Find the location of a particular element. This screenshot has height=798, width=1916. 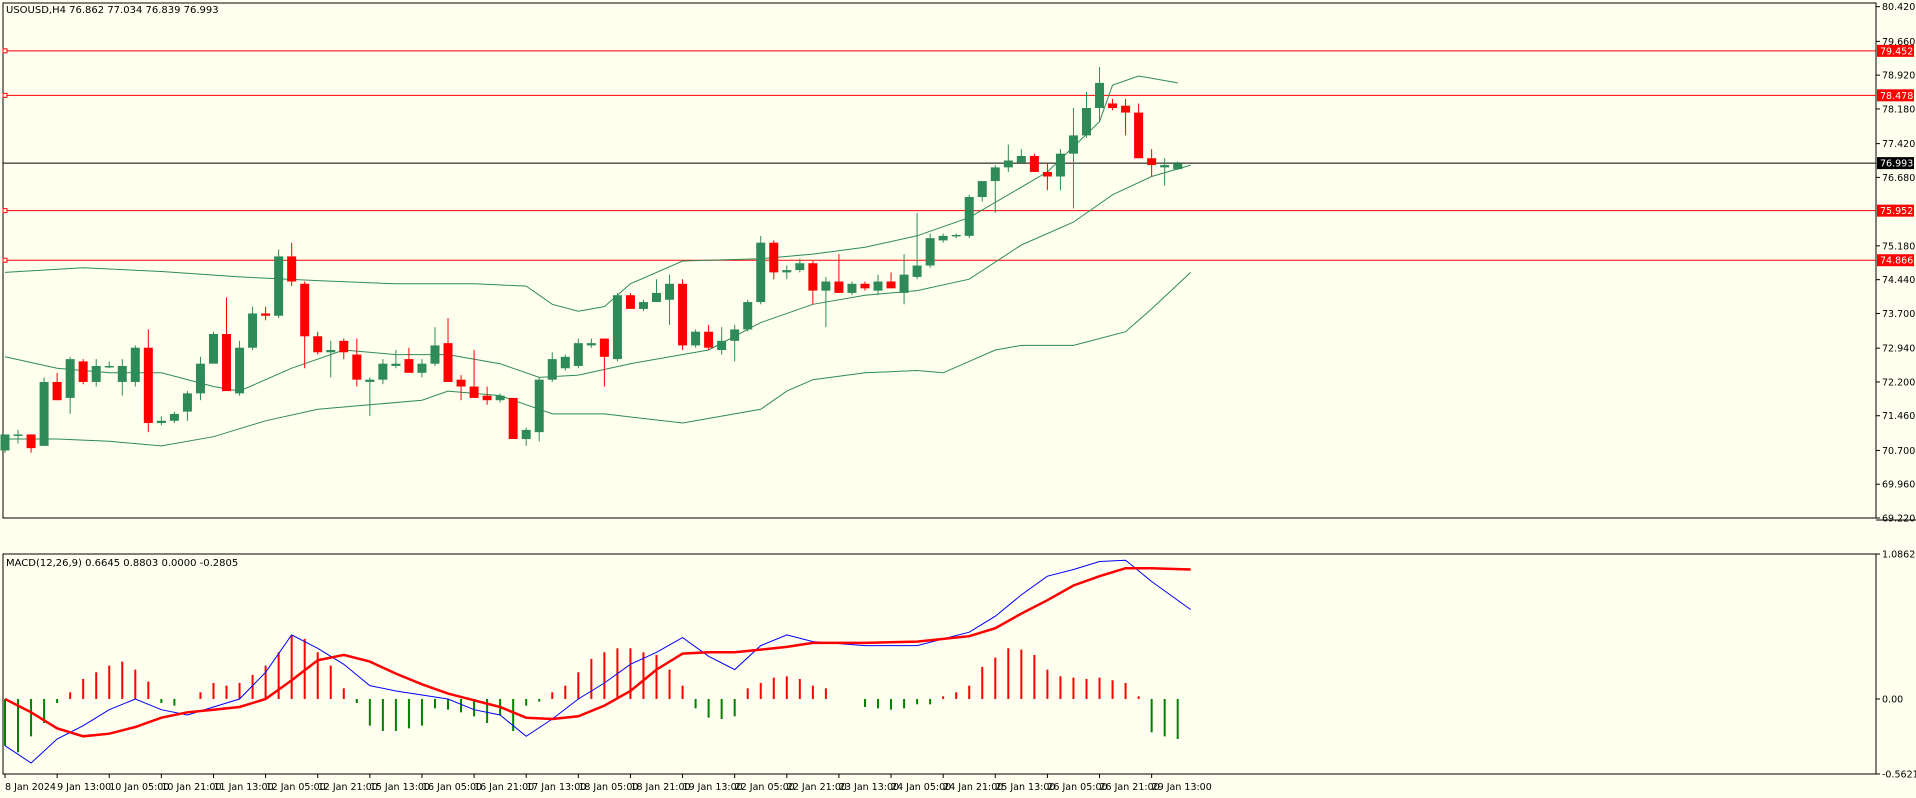

time-axis-label: 26 Jan 21:00 is located at coordinates (1130, 787).